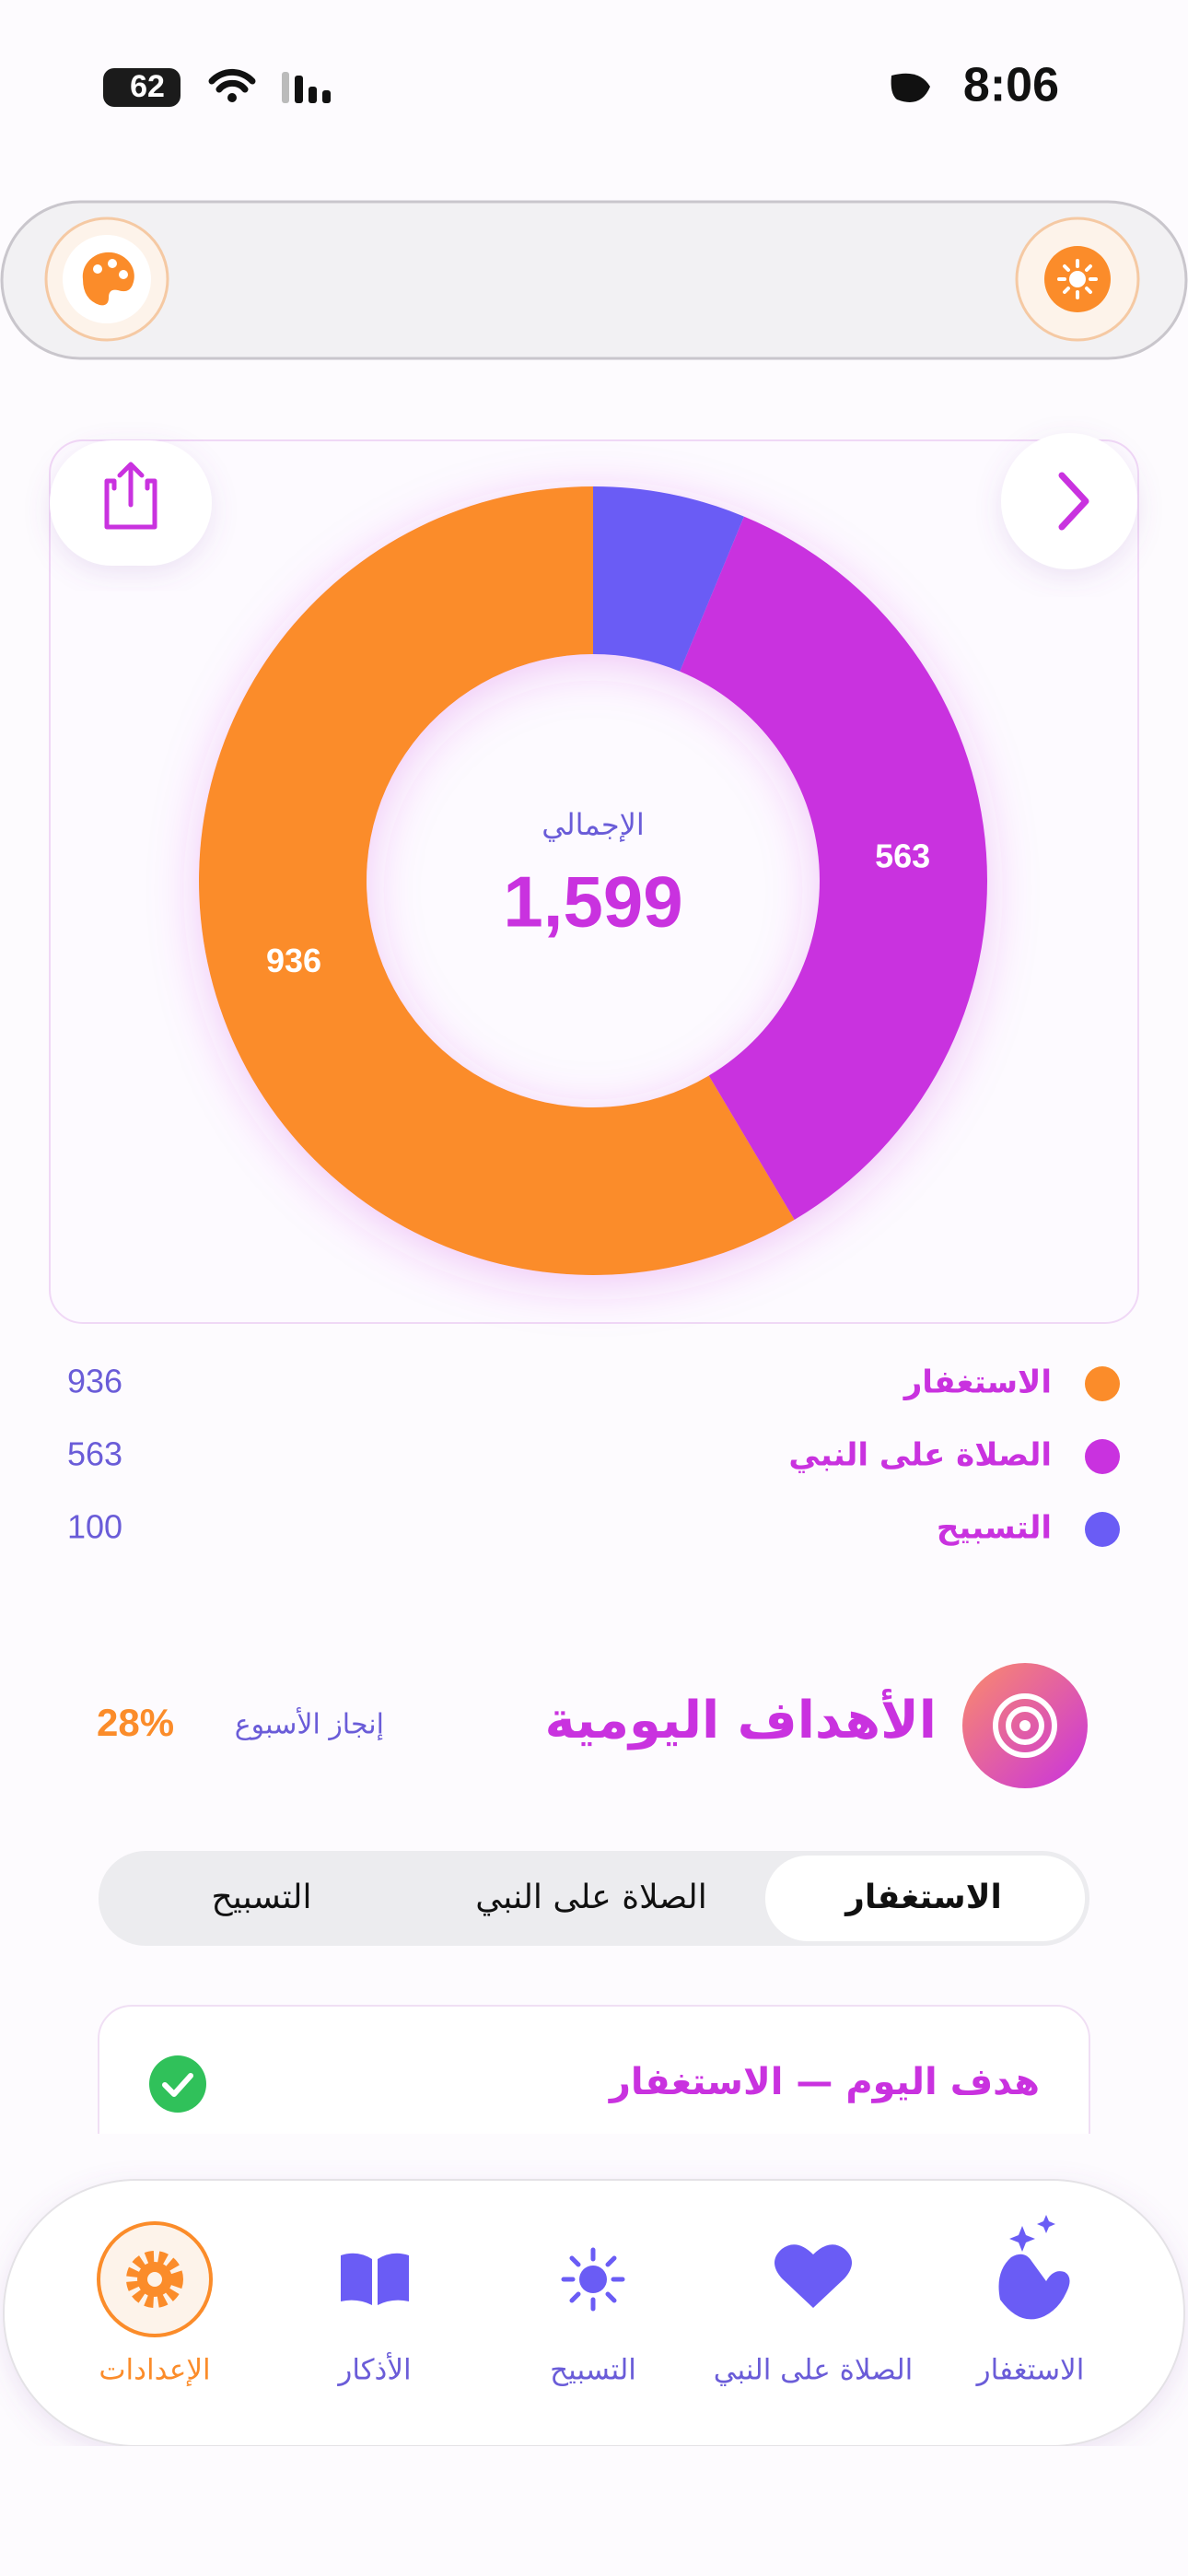 This screenshot has width=1188, height=2576. I want to click on nav-icon-istighfar, so click(1034, 2267).